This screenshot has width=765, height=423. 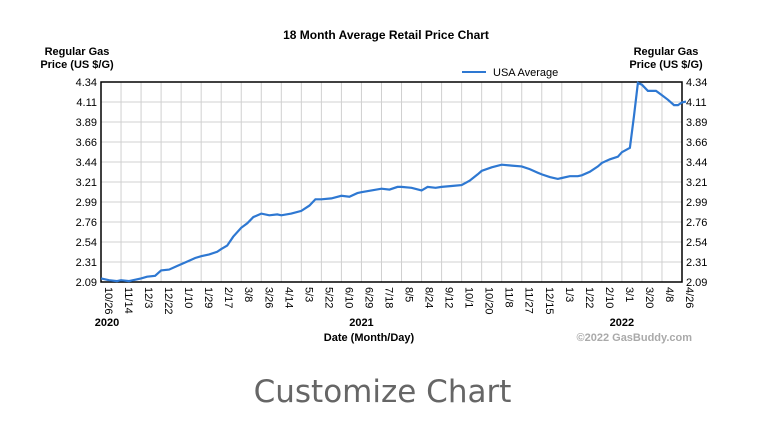 I want to click on y-label-left-2: Price (US $/G), so click(x=77, y=65).